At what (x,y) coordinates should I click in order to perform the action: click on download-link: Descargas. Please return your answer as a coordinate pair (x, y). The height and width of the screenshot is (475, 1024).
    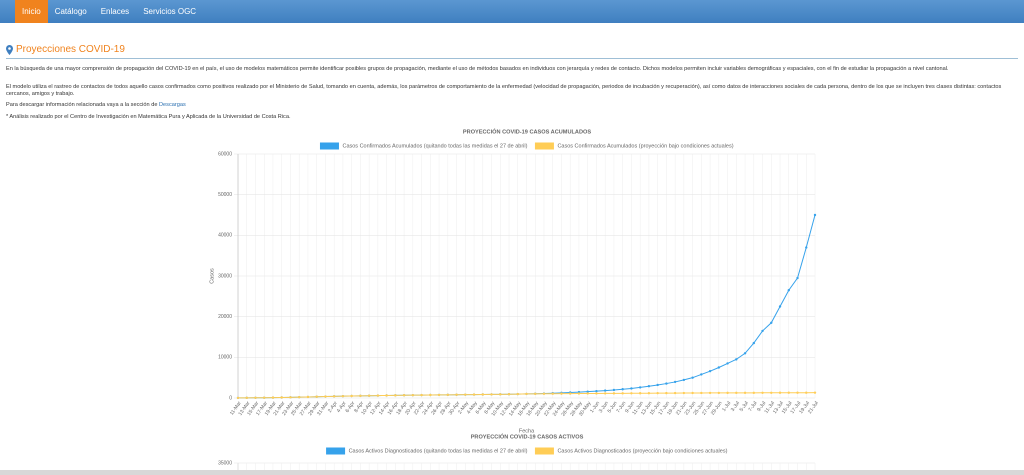
    Looking at the image, I should click on (172, 105).